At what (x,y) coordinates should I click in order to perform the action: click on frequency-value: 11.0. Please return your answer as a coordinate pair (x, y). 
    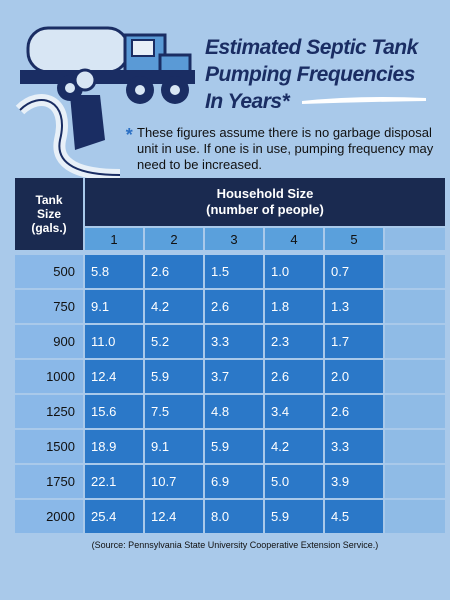
    Looking at the image, I should click on (114, 341).